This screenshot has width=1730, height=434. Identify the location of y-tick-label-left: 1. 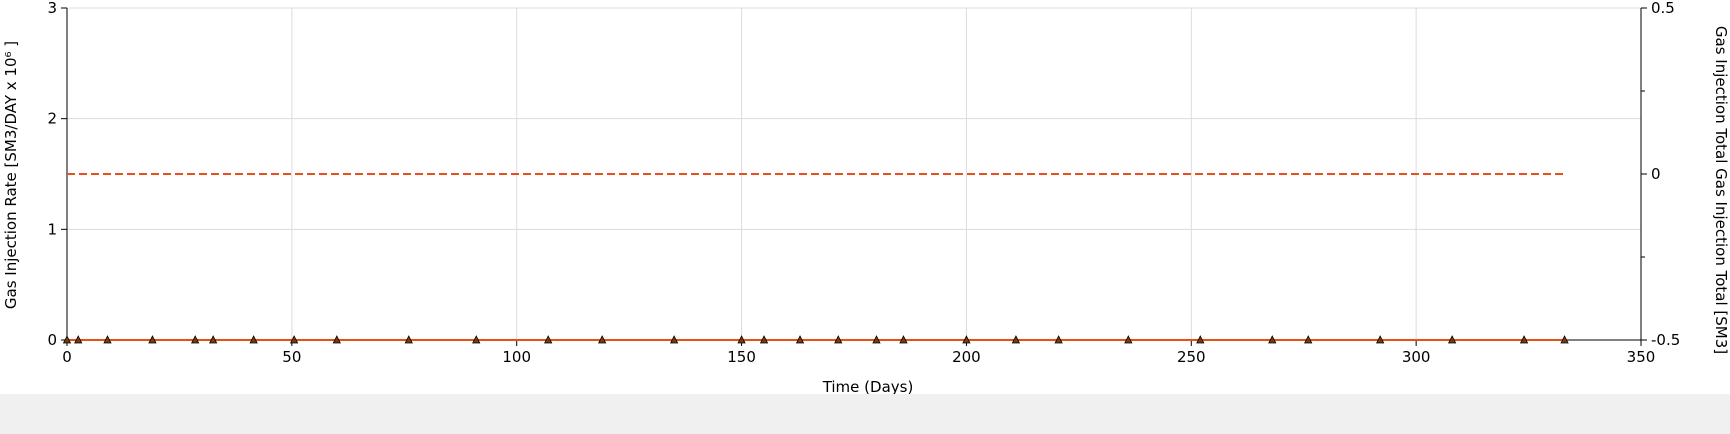
(52, 229).